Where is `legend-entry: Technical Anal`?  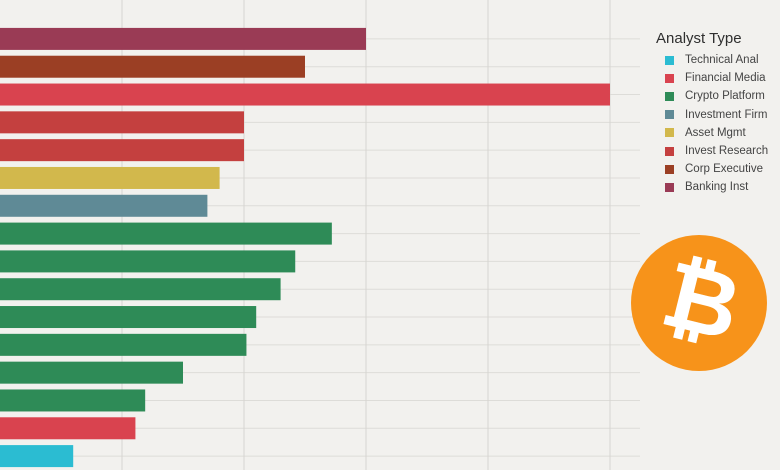
legend-entry: Technical Anal is located at coordinates (712, 60).